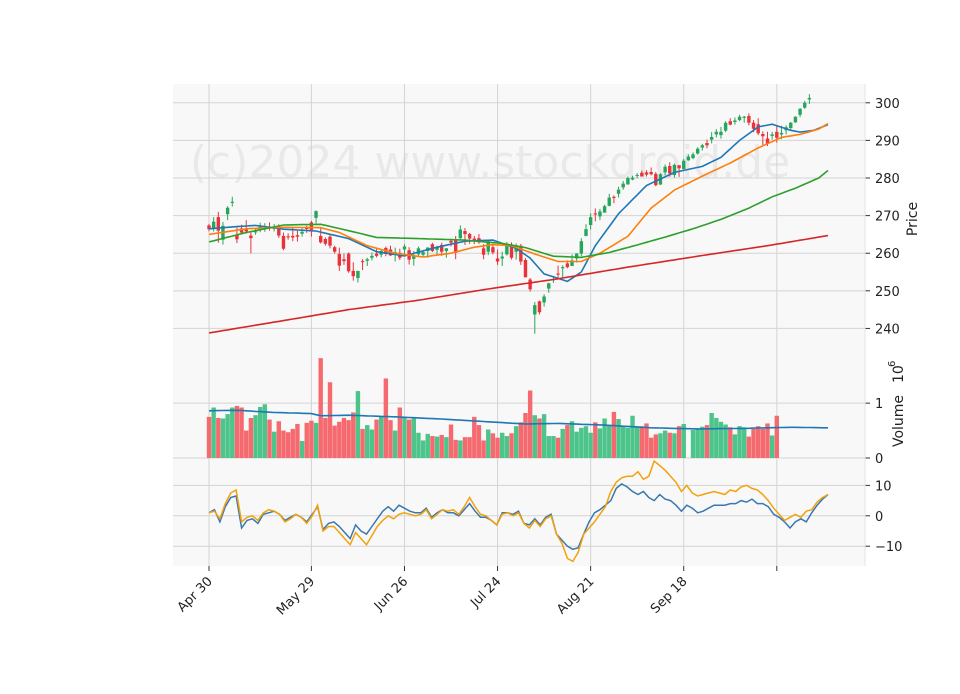  Describe the element at coordinates (879, 459) in the screenshot. I see `volume-tick-label: 0` at that location.